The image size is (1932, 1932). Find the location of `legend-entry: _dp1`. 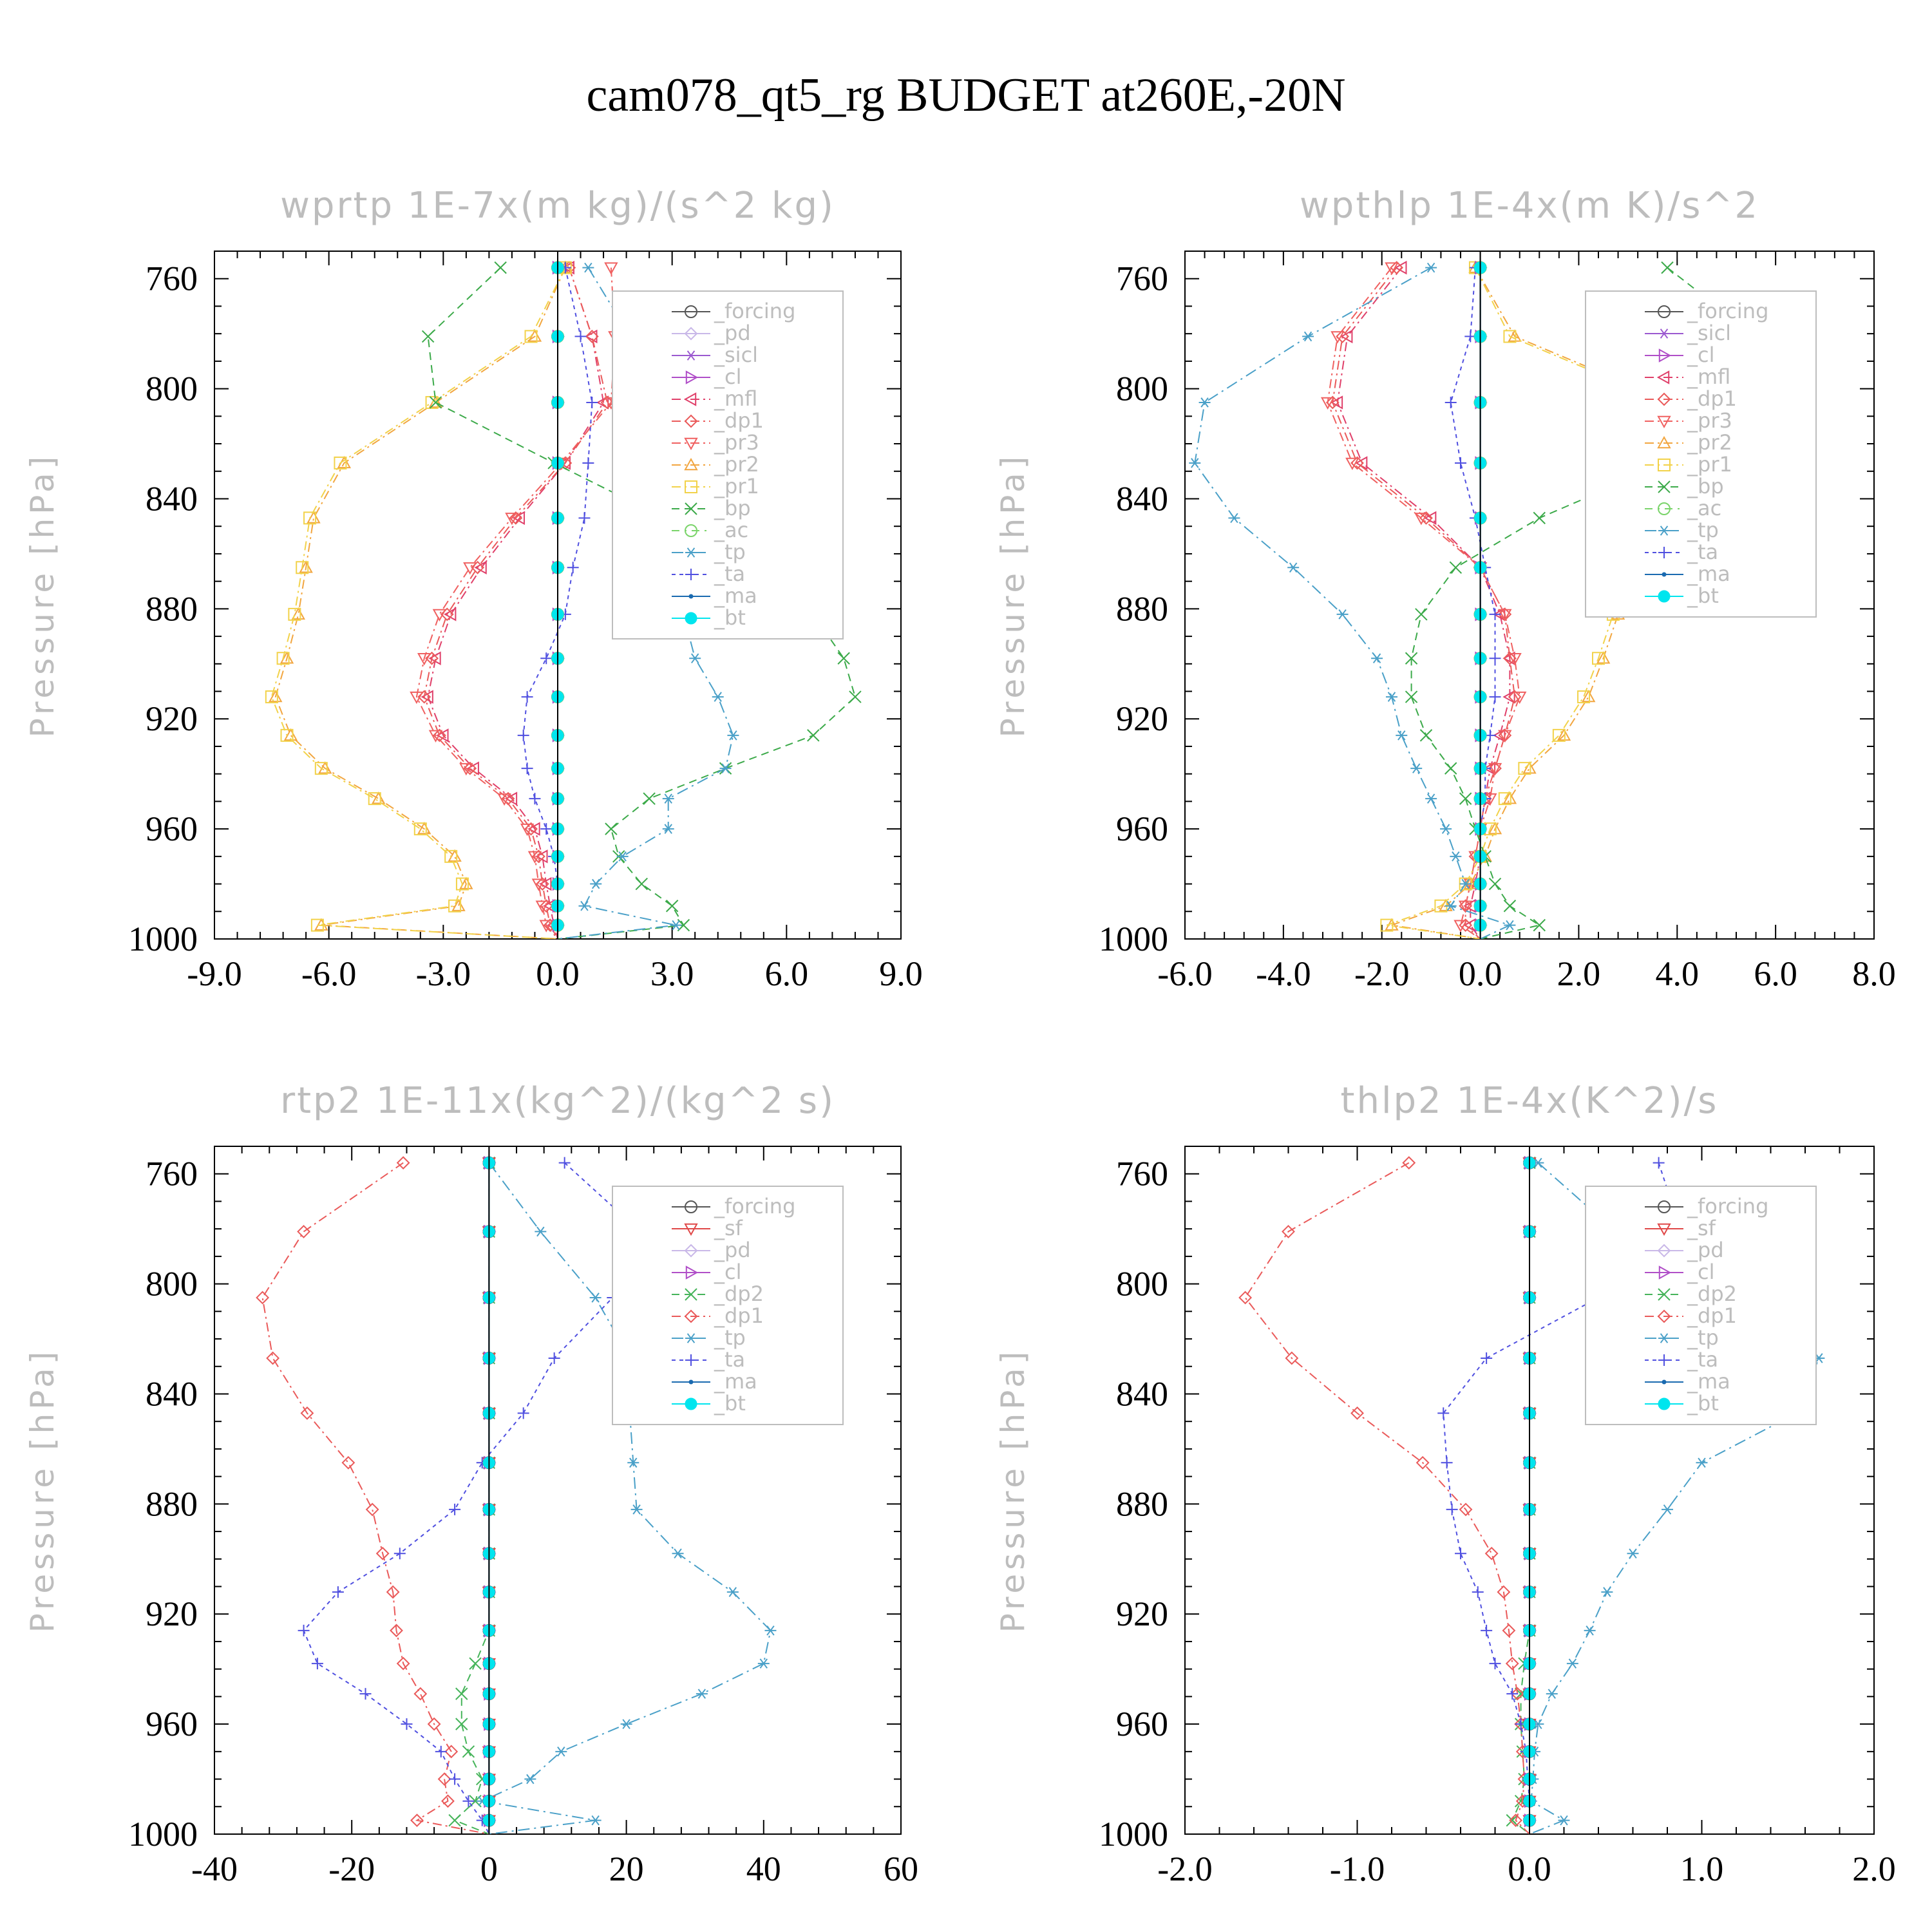

legend-entry: _dp1 is located at coordinates (1691, 1316).